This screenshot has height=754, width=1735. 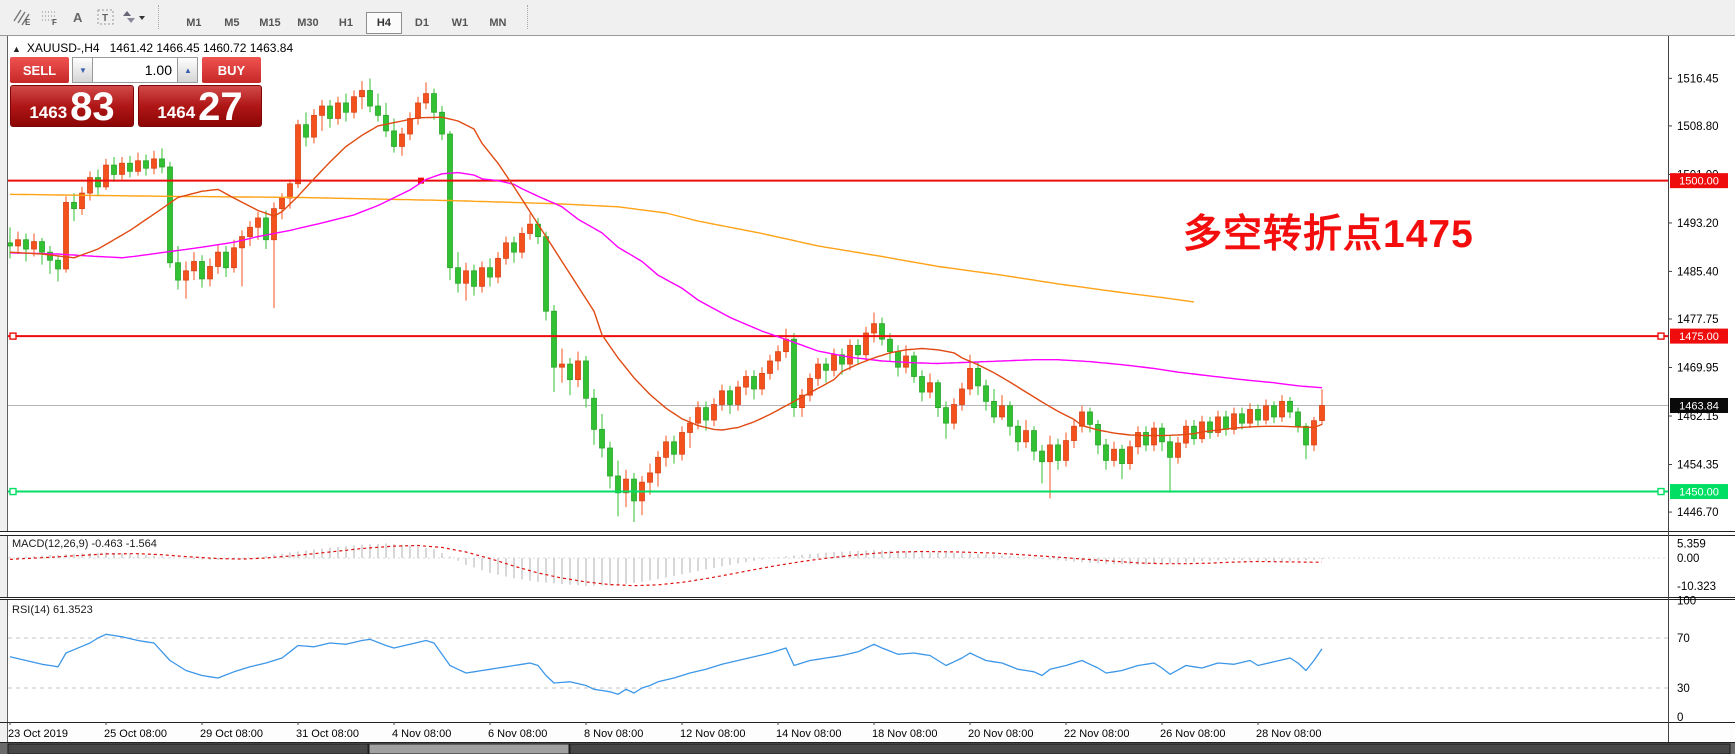 What do you see at coordinates (1696, 587) in the screenshot?
I see `macd-axis-tick: -10.323` at bounding box center [1696, 587].